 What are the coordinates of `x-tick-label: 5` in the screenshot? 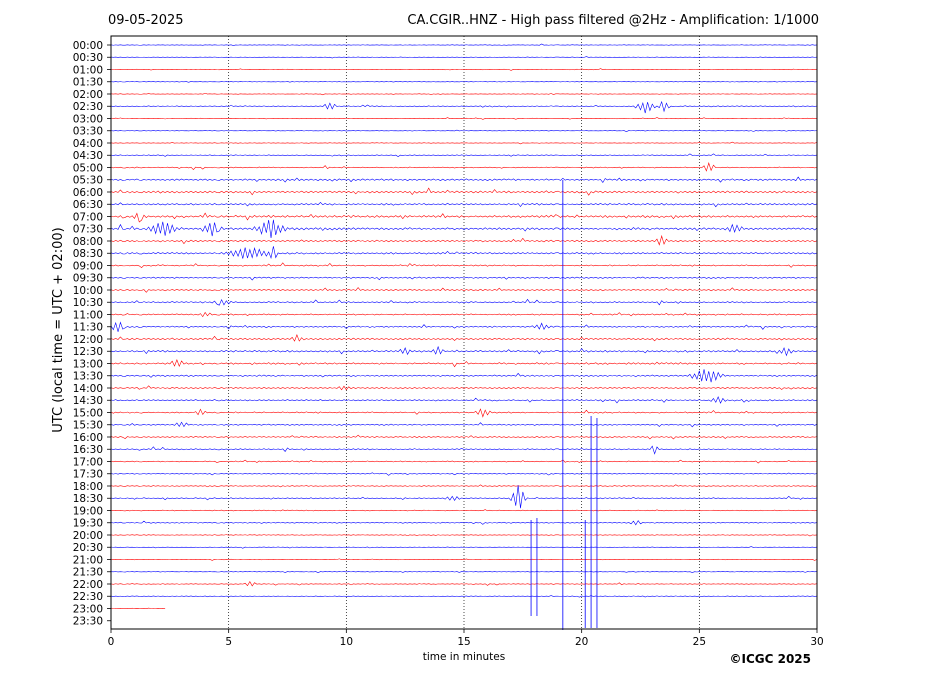 It's located at (228, 642).